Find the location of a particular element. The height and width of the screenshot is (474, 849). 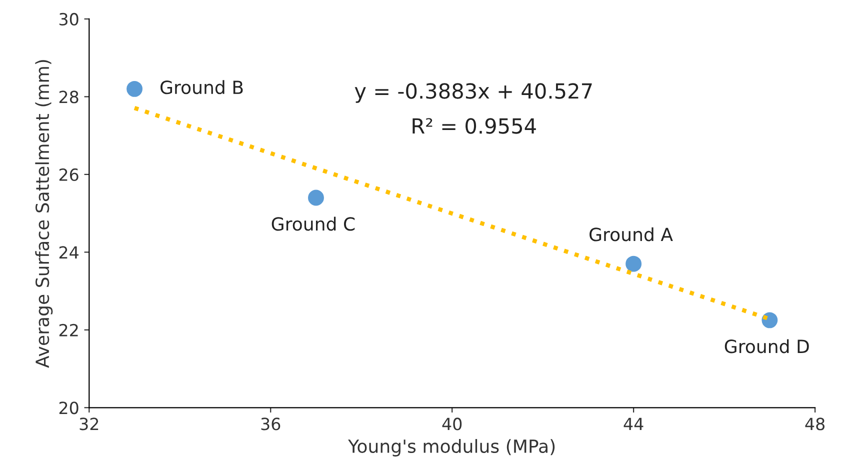

y-tick-label: 28 is located at coordinates (68, 97).